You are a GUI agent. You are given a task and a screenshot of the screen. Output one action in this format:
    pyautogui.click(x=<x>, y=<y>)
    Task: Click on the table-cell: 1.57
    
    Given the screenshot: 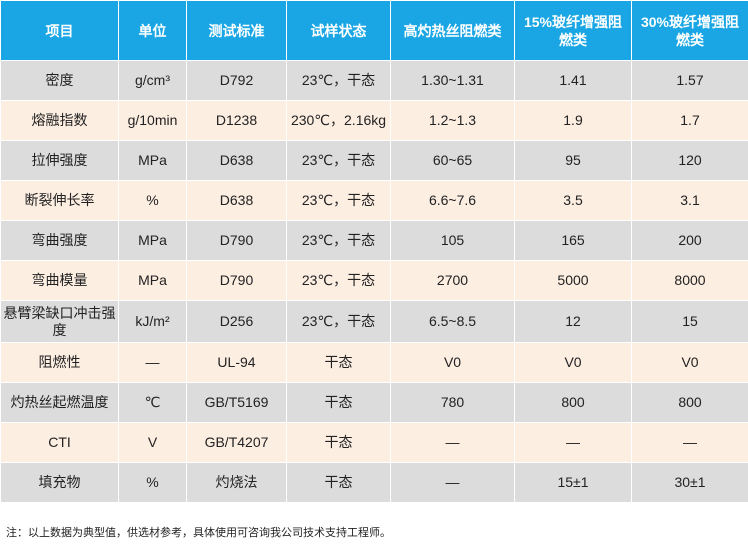 What is the action you would take?
    pyautogui.click(x=689, y=80)
    